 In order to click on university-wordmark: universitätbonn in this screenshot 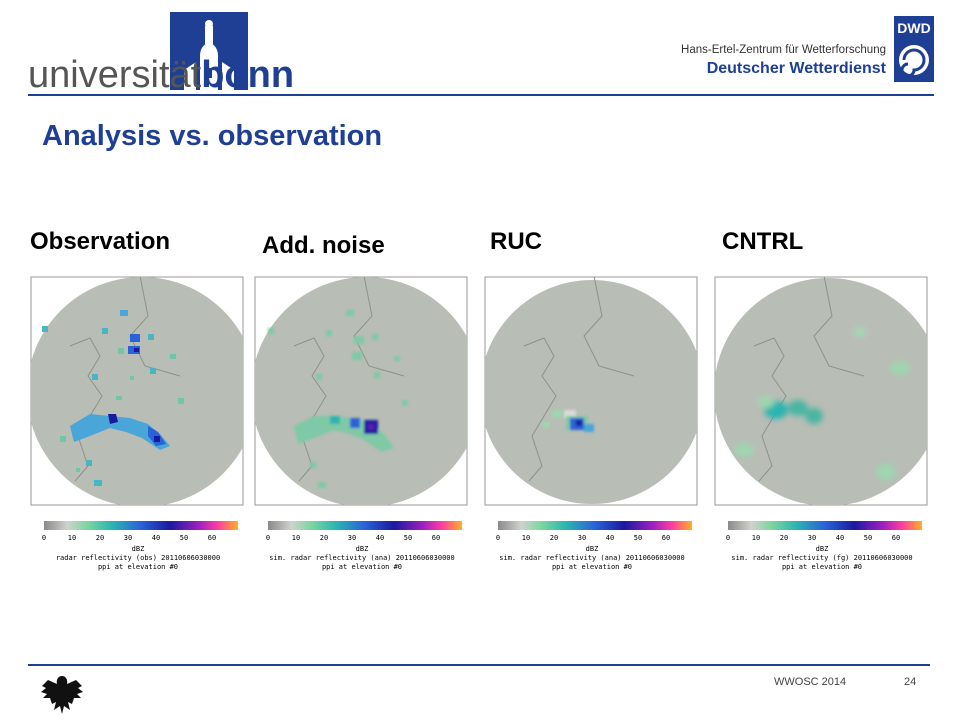, I will do `click(161, 75)`.